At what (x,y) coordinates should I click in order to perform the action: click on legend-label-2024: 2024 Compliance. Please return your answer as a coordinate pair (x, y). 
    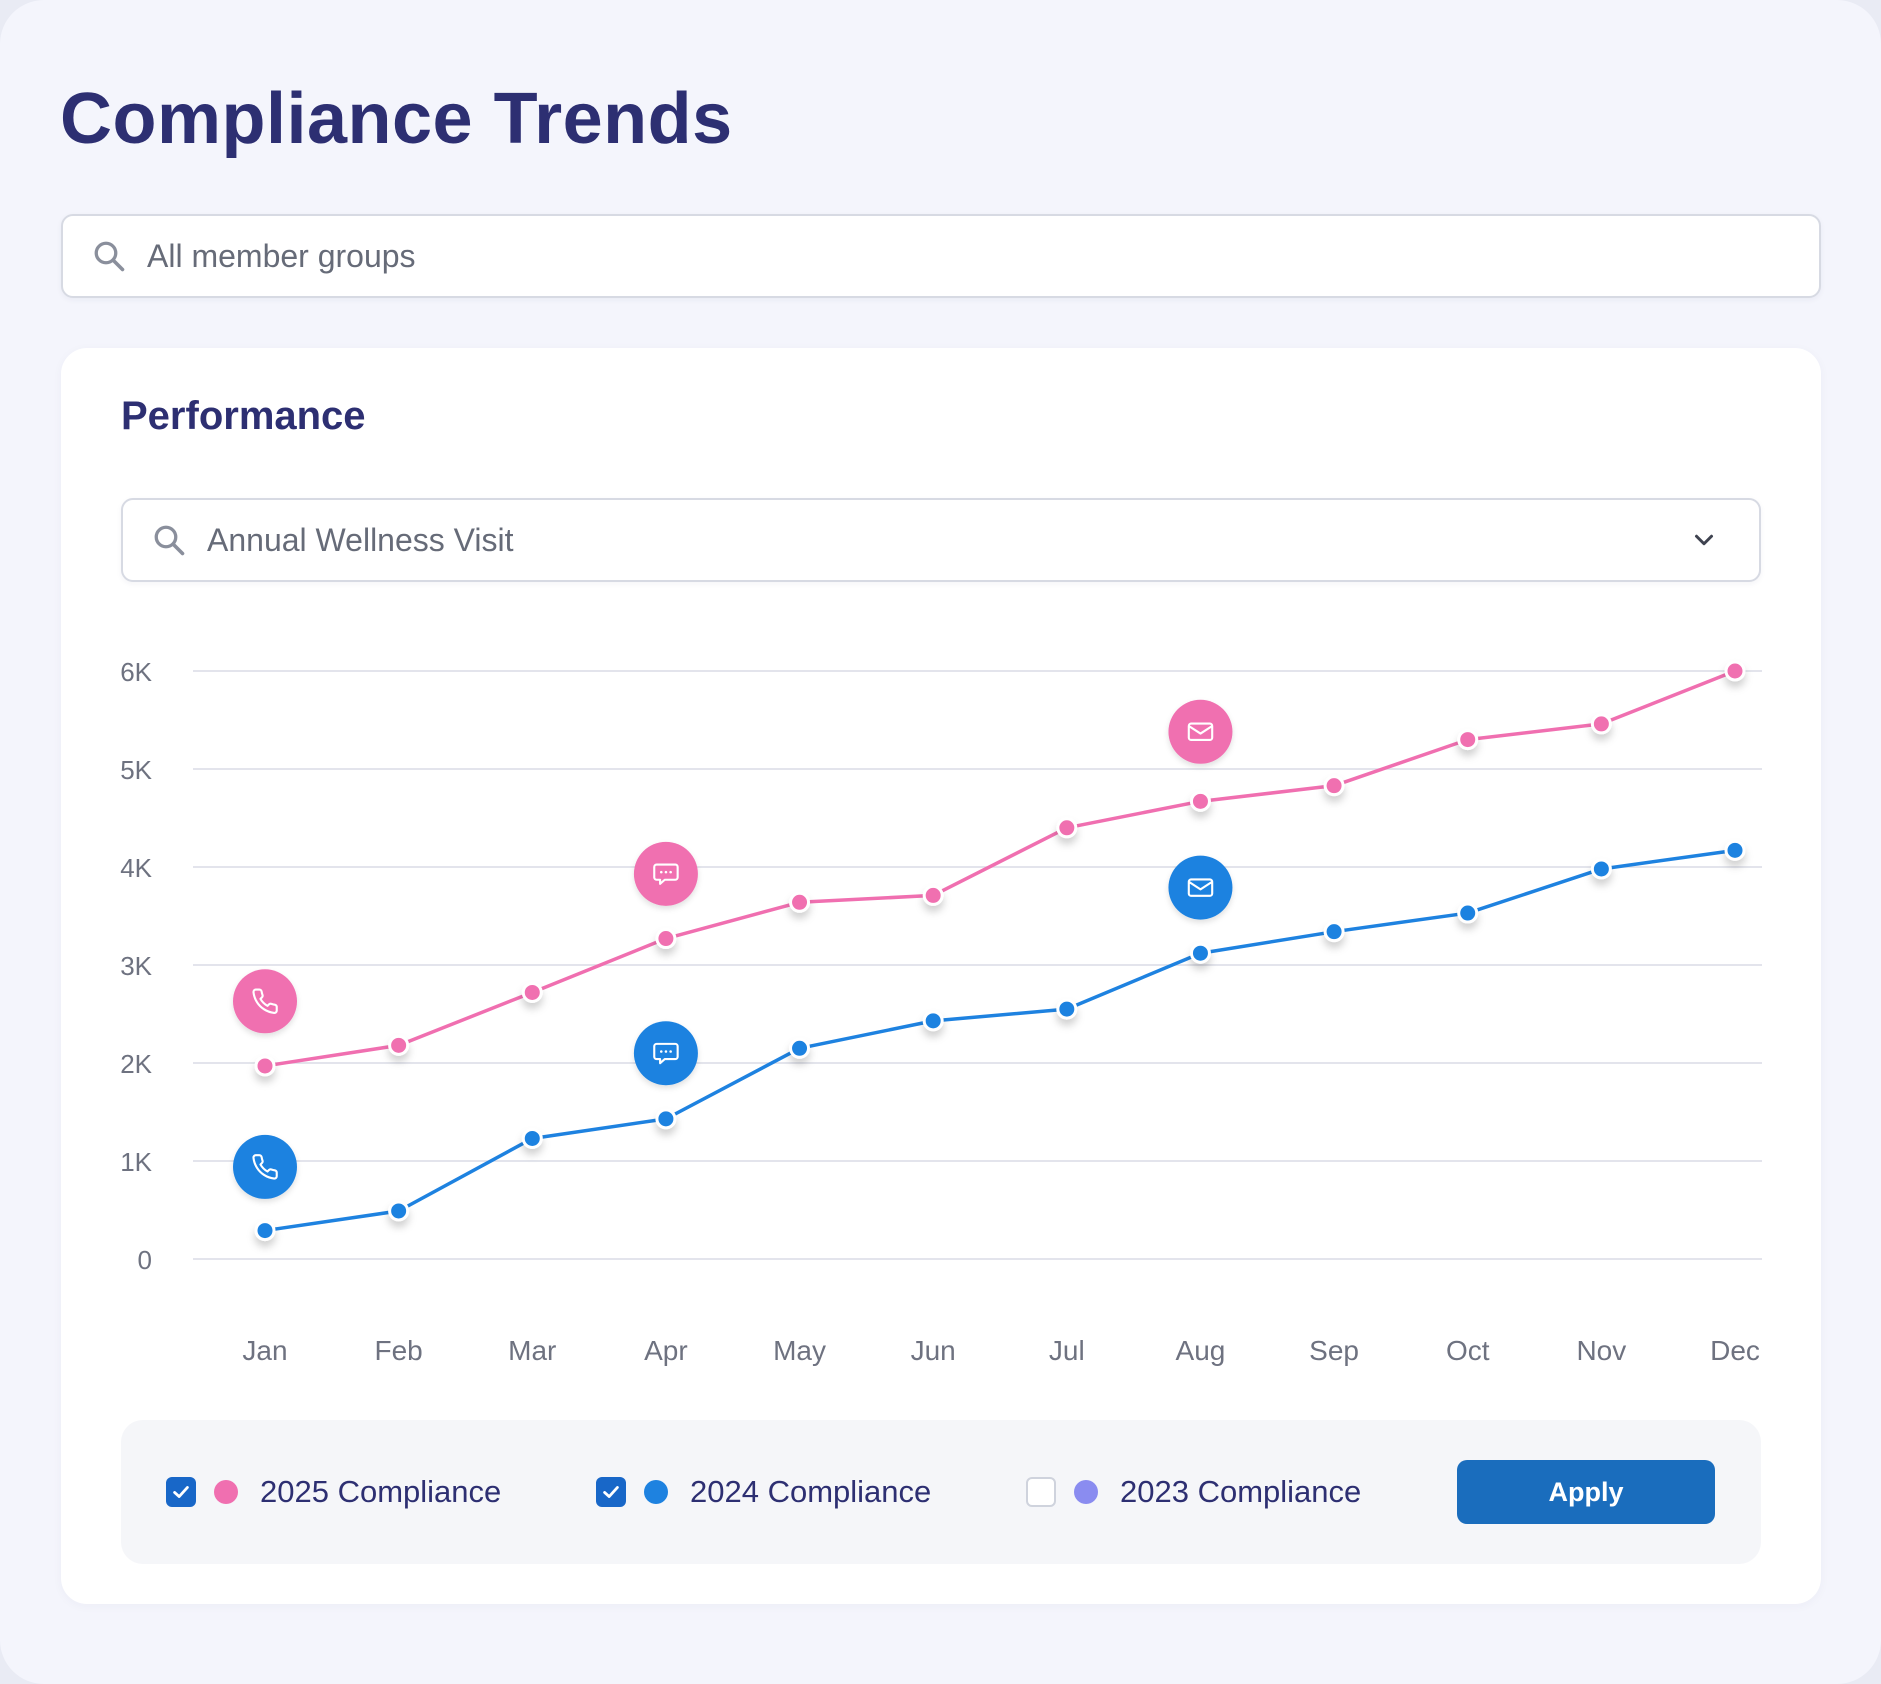
    Looking at the image, I should click on (811, 1491).